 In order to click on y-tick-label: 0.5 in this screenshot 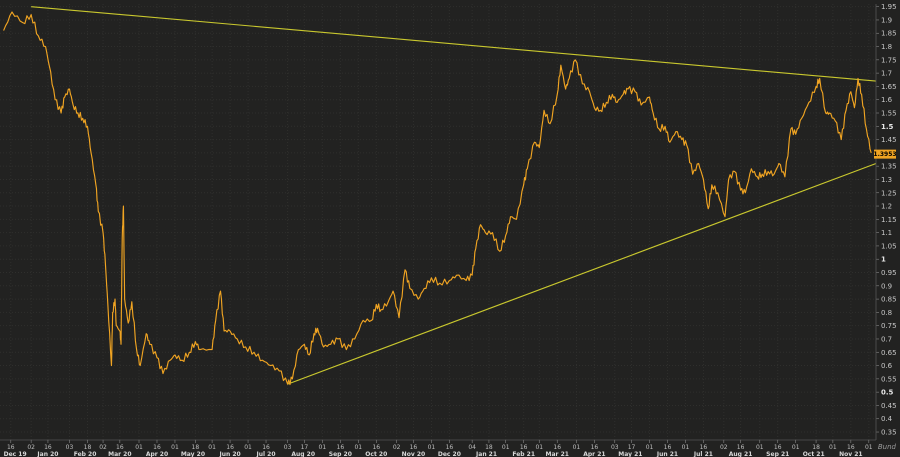, I will do `click(887, 393)`.